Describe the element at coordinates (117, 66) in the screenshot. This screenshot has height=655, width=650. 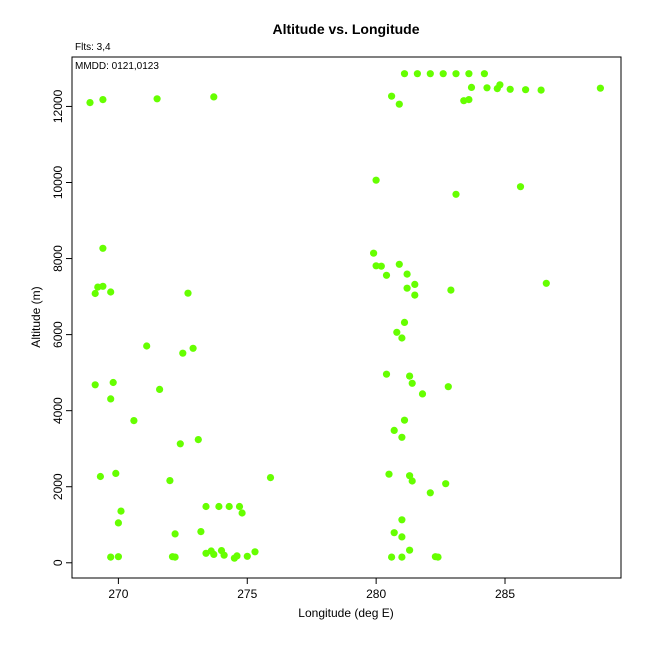
I see `annotation-dates: MMDD: 0121,0123` at that location.